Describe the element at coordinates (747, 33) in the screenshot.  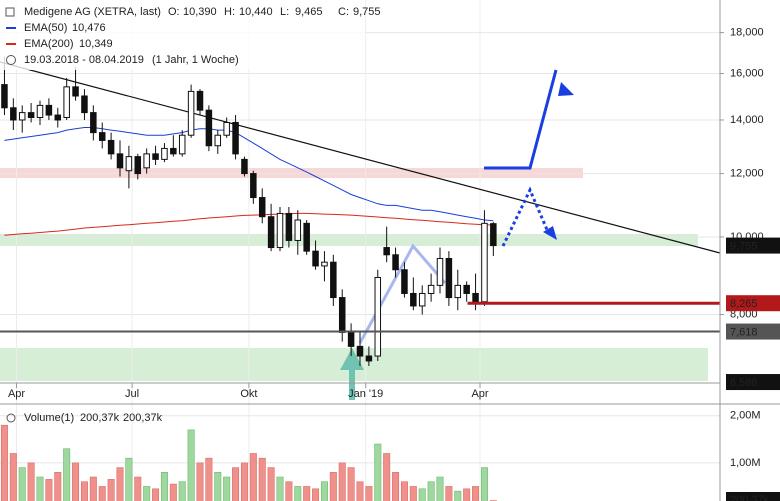
I see `y-tick-label: 18,000` at that location.